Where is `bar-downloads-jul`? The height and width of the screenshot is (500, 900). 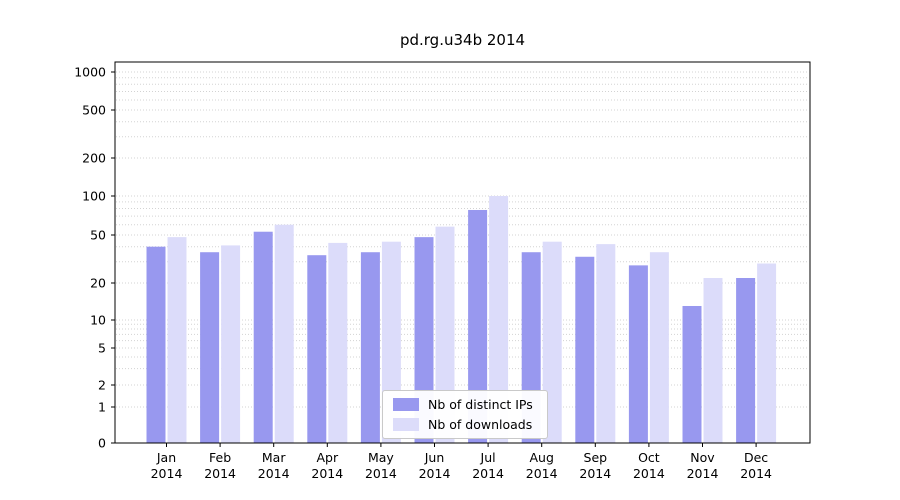
bar-downloads-jul is located at coordinates (499, 319).